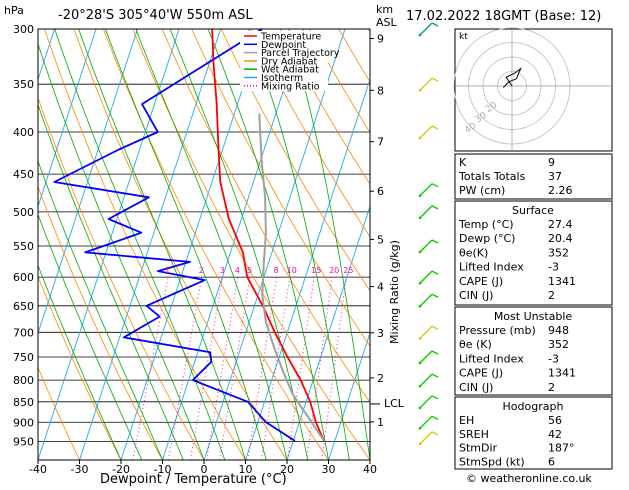  What do you see at coordinates (276, 270) in the screenshot?
I see `mixing-ratio-label: 8` at bounding box center [276, 270].